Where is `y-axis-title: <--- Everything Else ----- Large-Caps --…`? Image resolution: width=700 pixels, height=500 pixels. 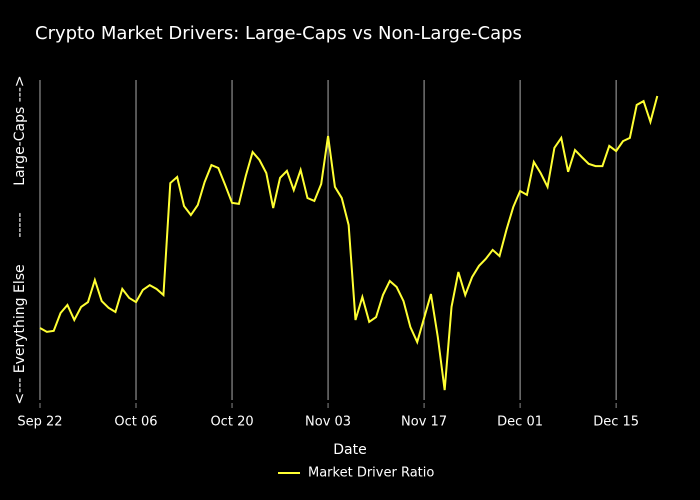
y-axis-title: <--- Everything Else ----- Large-Caps --… is located at coordinates (20, 239).